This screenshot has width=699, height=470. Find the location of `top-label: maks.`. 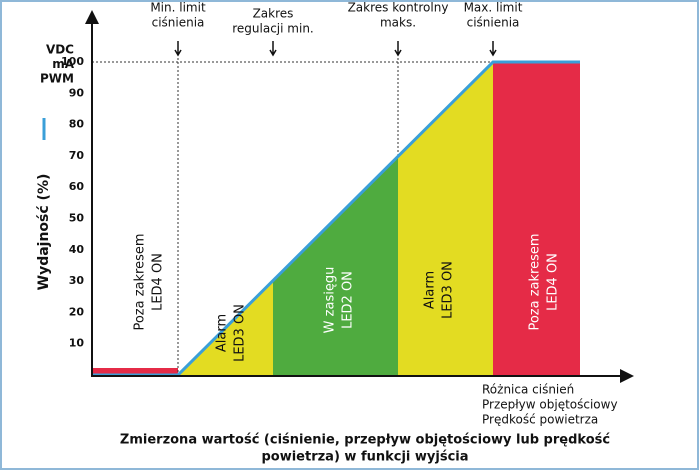

top-label: maks. is located at coordinates (398, 23).